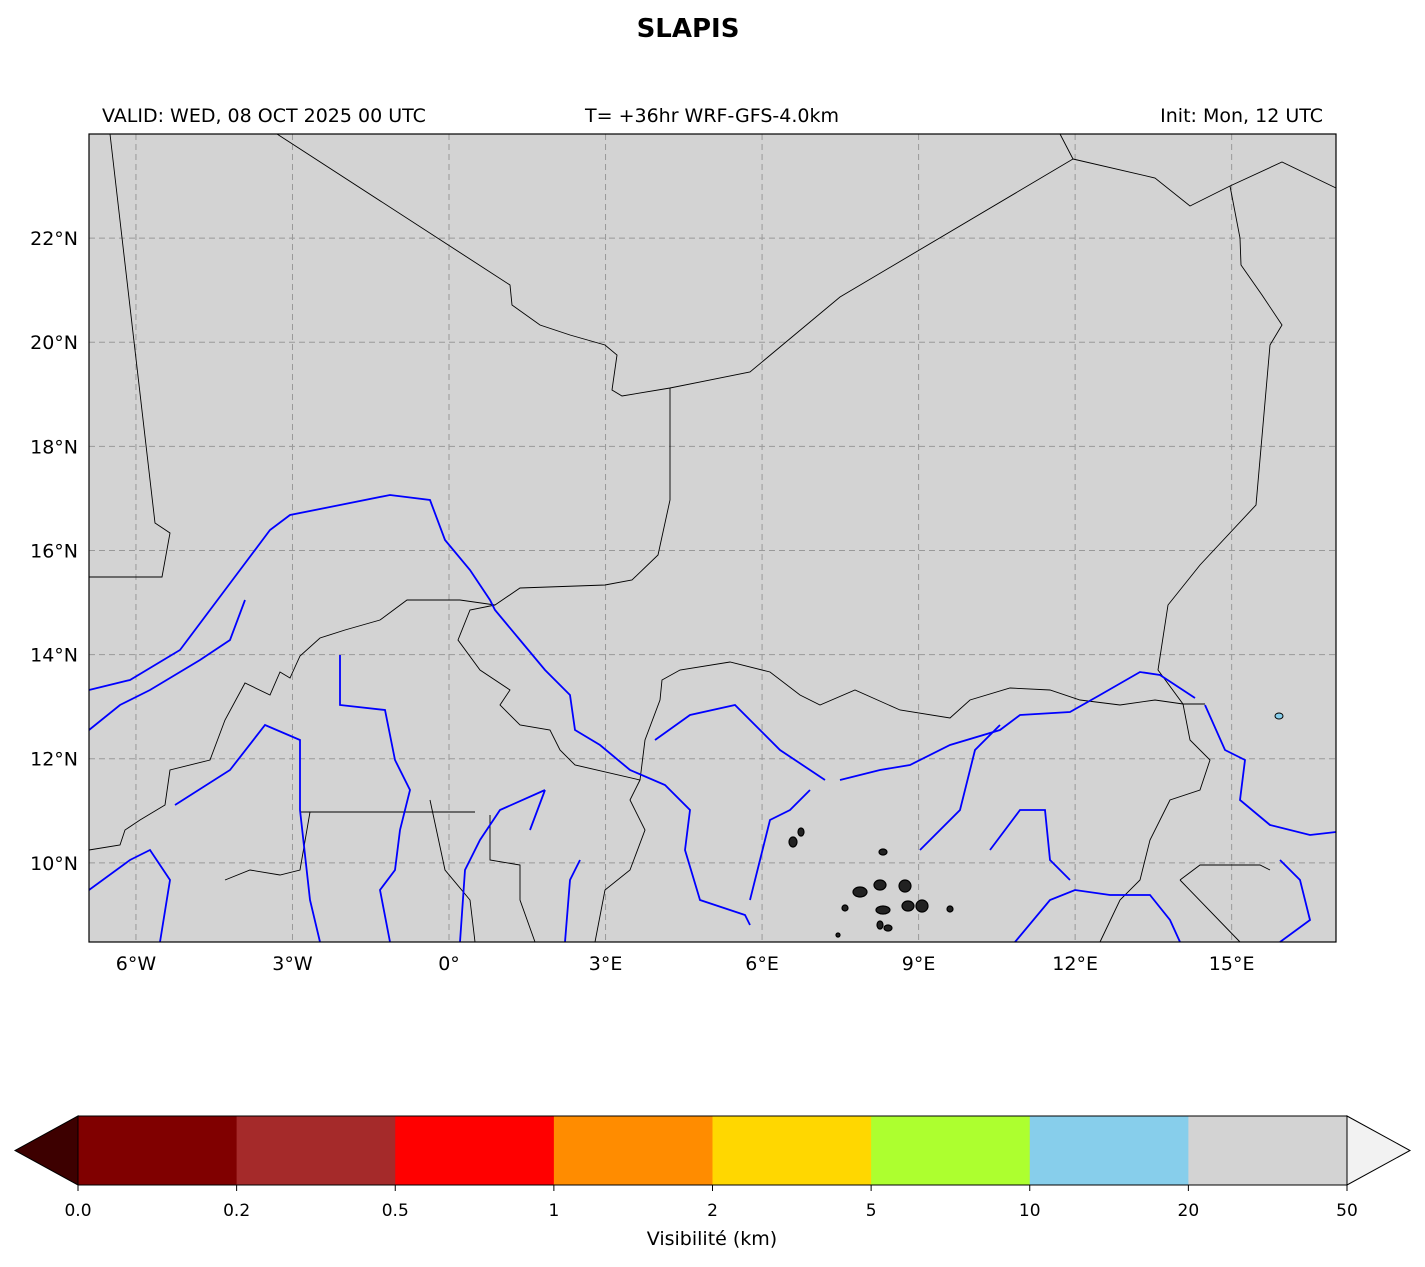  What do you see at coordinates (292, 964) in the screenshot?
I see `x-tick-label: 3°W` at bounding box center [292, 964].